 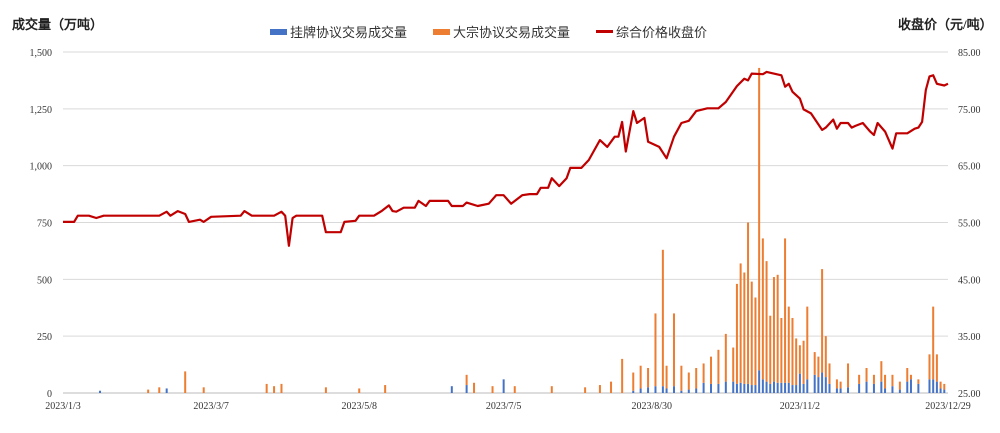 What do you see at coordinates (44, 280) in the screenshot?
I see `left-tick-label: 500` at bounding box center [44, 280].